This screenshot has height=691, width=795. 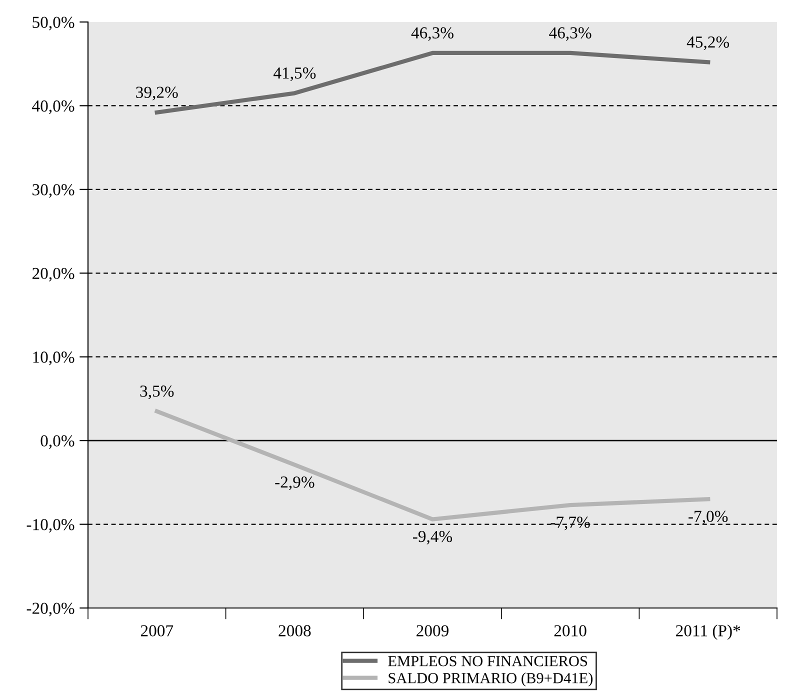 I want to click on legend-label: EMPLEOS NO FINANCIEROS, so click(x=488, y=661).